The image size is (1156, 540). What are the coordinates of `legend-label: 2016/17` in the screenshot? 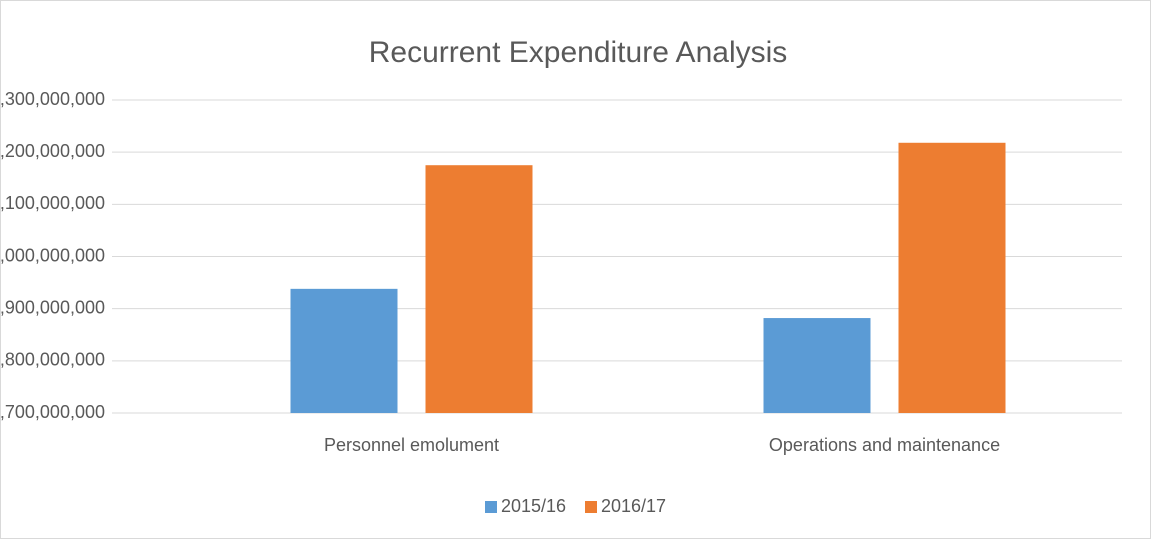 It's located at (633, 506).